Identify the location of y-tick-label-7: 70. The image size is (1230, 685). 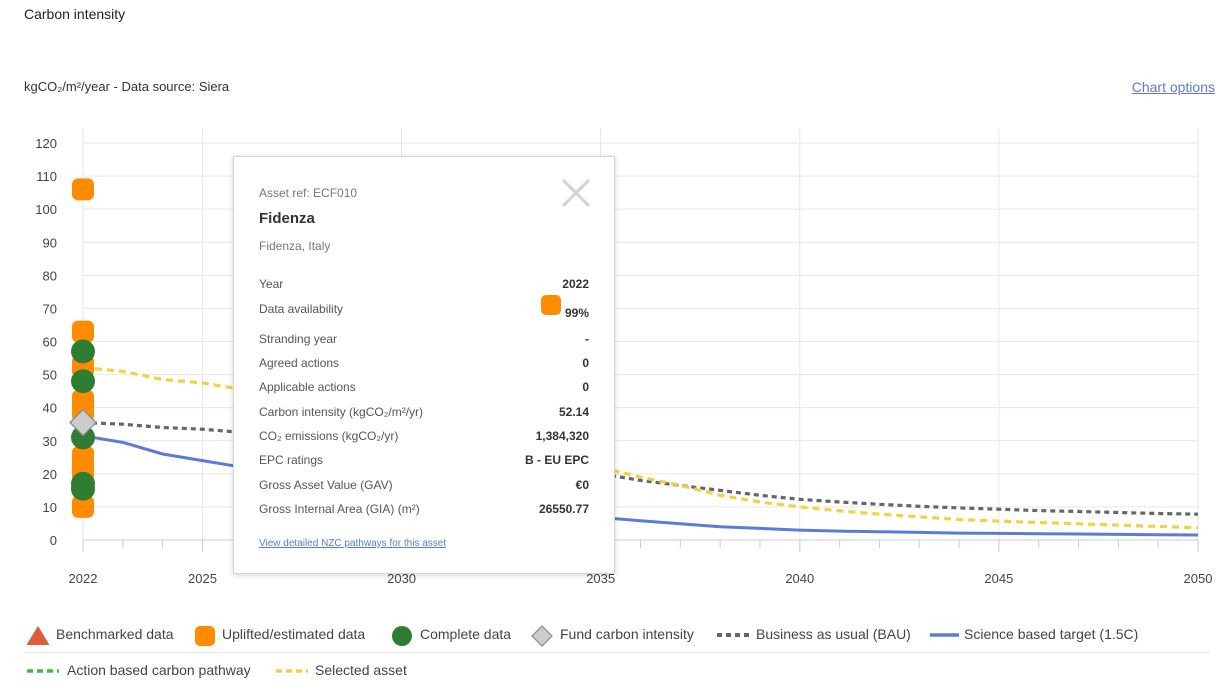
(50, 308).